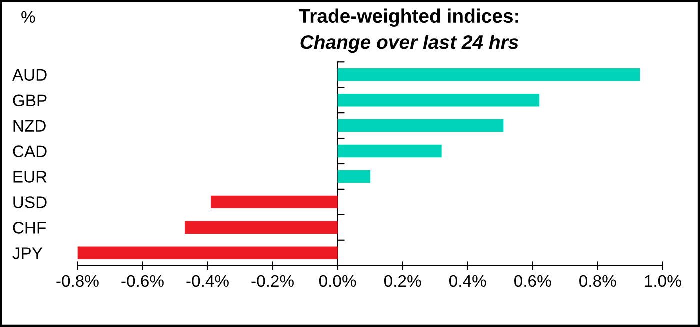  What do you see at coordinates (207, 281) in the screenshot?
I see `x-tick-label: -0.4%` at bounding box center [207, 281].